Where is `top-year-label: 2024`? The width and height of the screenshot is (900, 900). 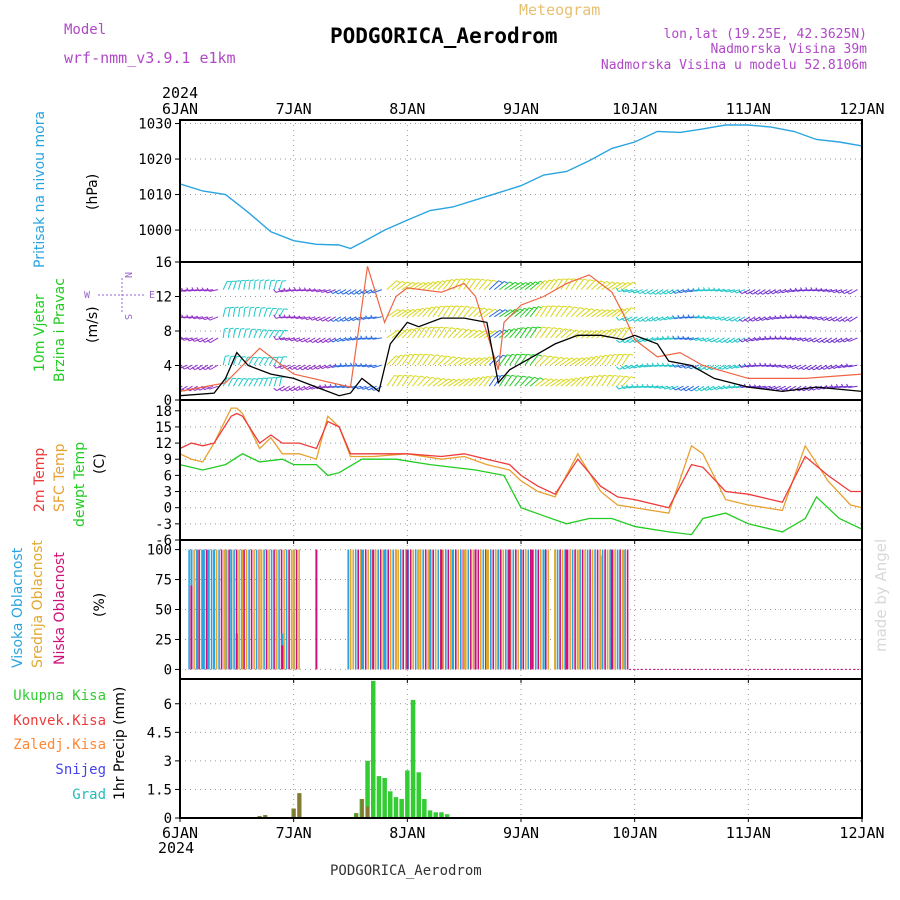
top-year-label: 2024 is located at coordinates (180, 93).